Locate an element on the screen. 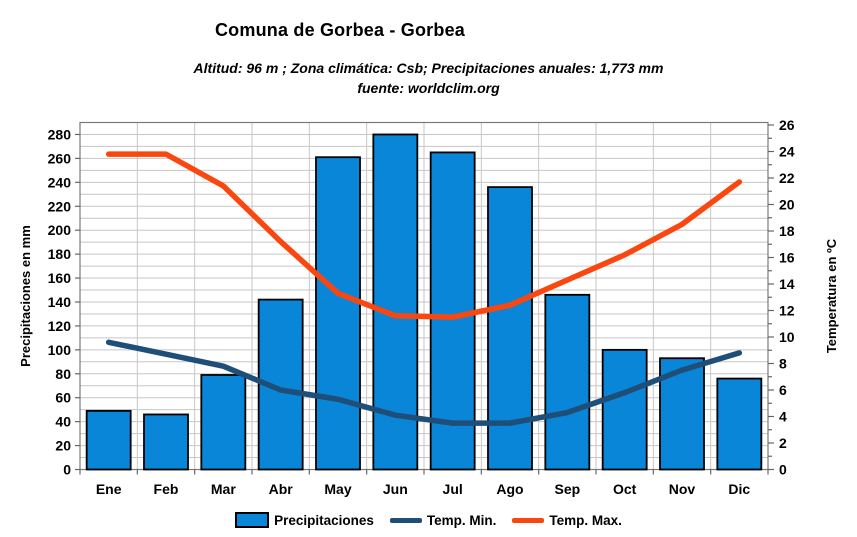 This screenshot has height=537, width=857. temp-min-line is located at coordinates (424, 382).